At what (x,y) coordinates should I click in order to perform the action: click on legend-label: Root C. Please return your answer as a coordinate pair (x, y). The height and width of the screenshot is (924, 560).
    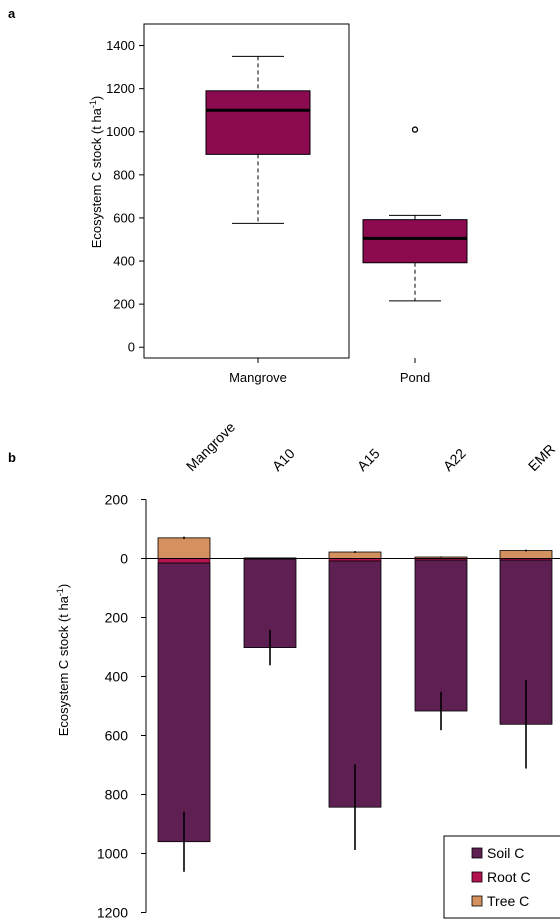
    Looking at the image, I should click on (509, 877).